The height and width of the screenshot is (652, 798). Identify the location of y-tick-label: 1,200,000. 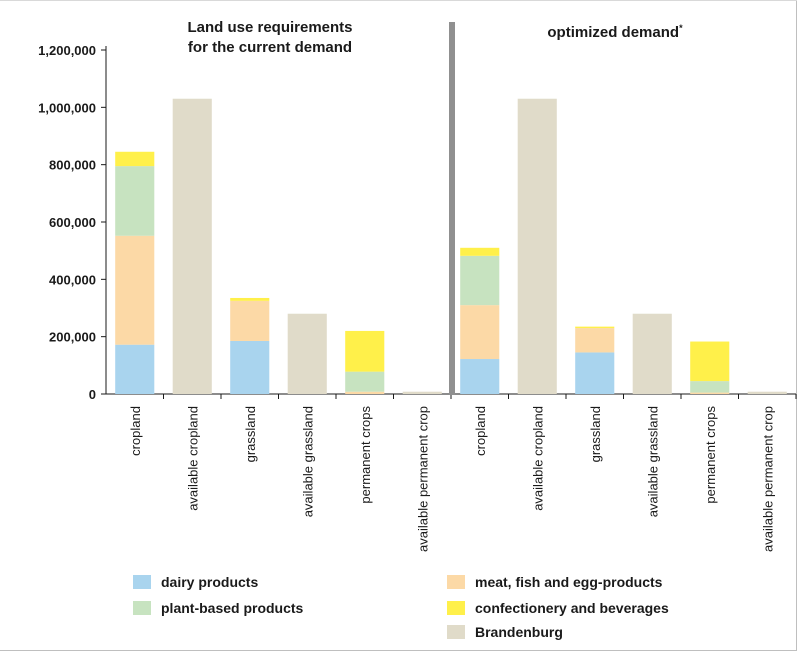
(67, 50).